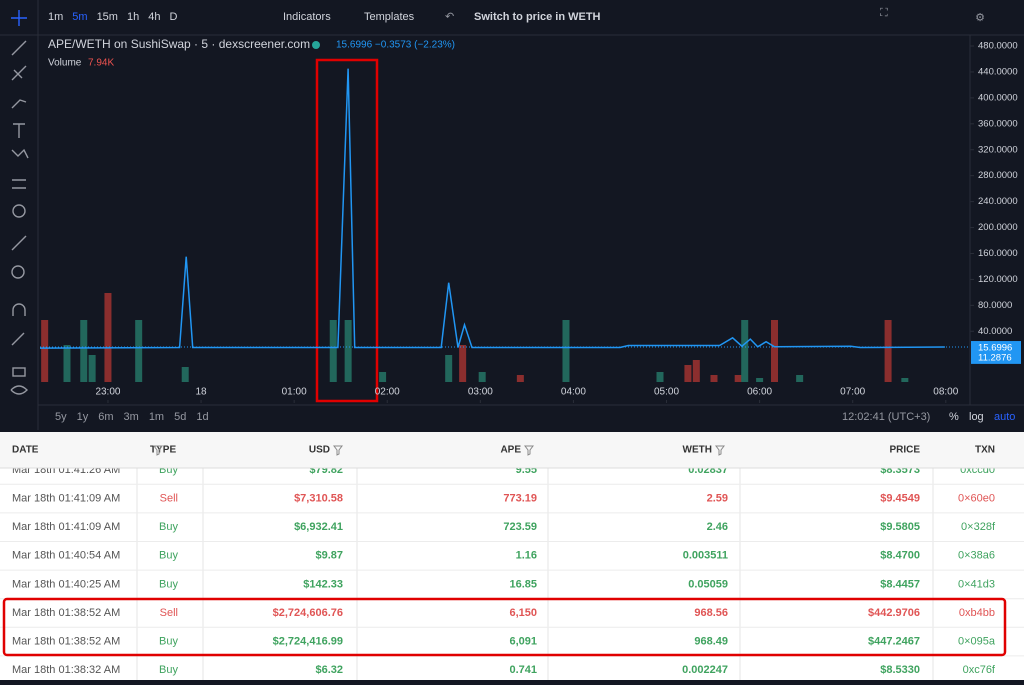  I want to click on table-cell: Mar 18th 01:38:52 AM, so click(66, 642).